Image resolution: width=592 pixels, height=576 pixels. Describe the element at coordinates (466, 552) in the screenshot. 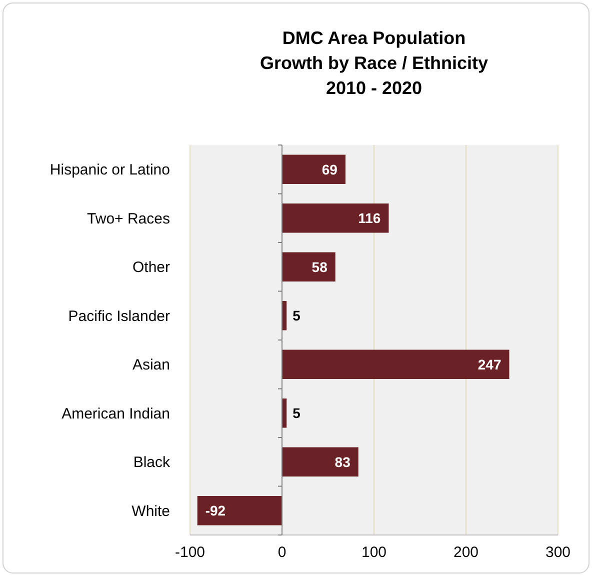

I see `x-tick-label: 200` at that location.